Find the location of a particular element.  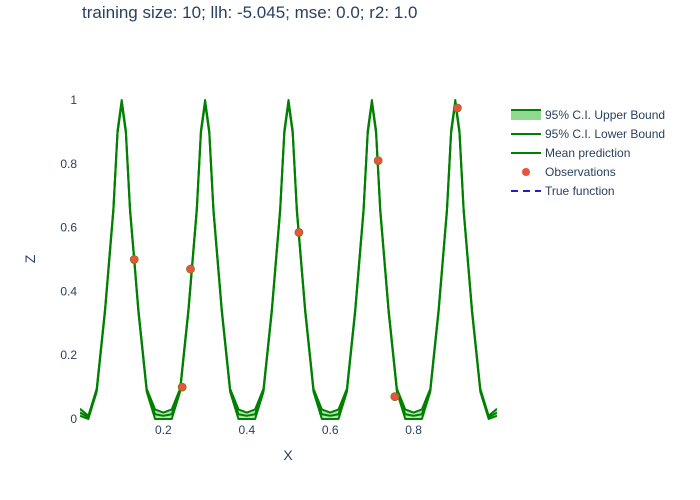

x-axis-title: X is located at coordinates (288, 455).